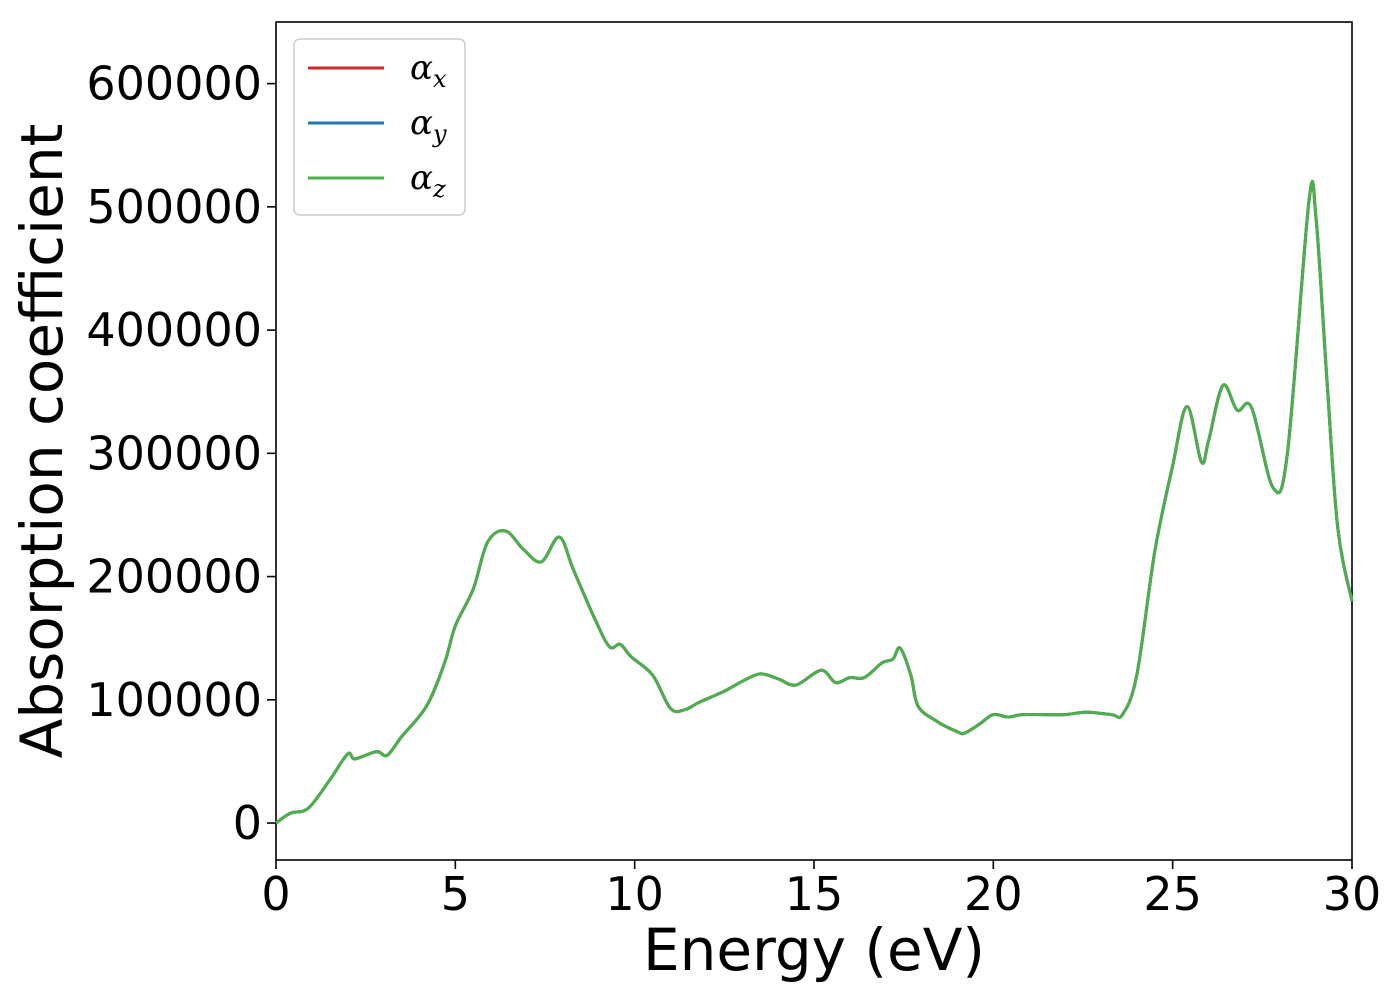 This screenshot has height=1000, width=1400. Describe the element at coordinates (455, 894) in the screenshot. I see `x-tick-label: 5` at that location.